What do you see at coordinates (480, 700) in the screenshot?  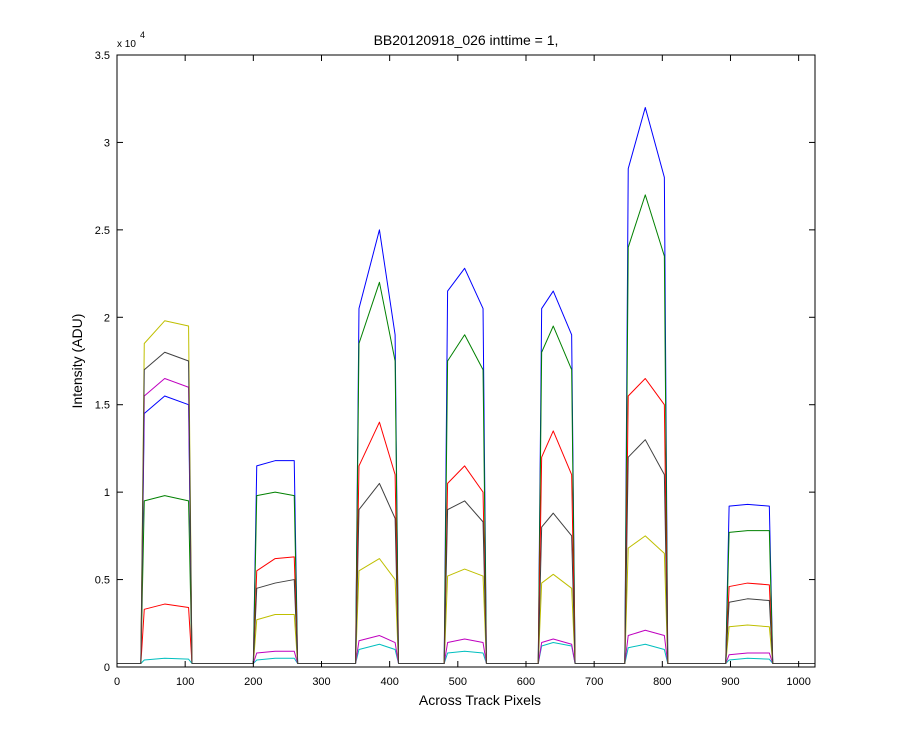 I see `x-axis-label: Across Track Pixels` at bounding box center [480, 700].